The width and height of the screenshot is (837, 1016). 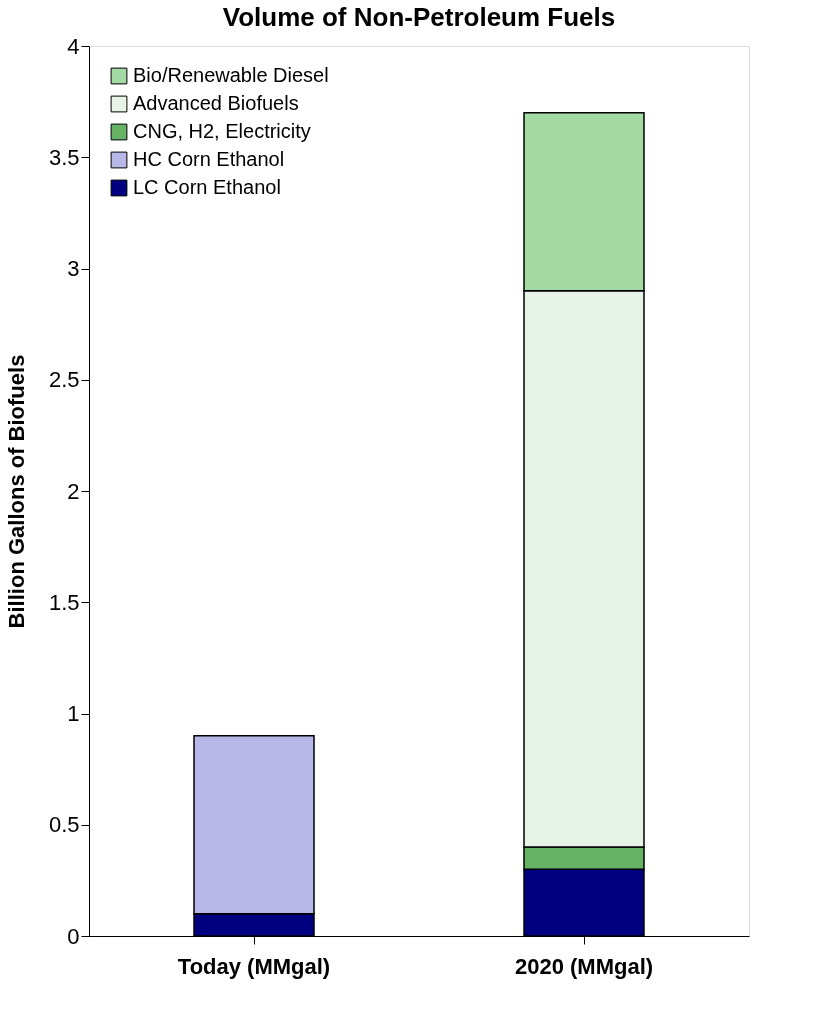 What do you see at coordinates (207, 187) in the screenshot?
I see `legend-label: LC Corn Ethanol` at bounding box center [207, 187].